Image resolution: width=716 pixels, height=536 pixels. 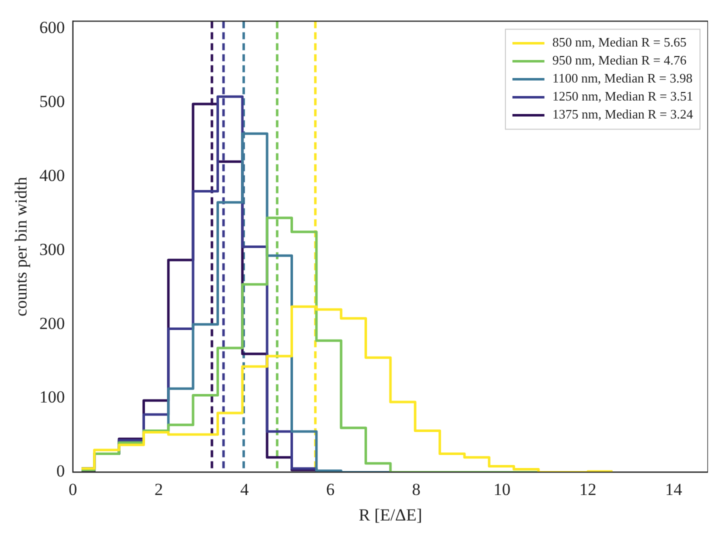 What do you see at coordinates (622, 78) in the screenshot?
I see `legend-label: 1100 nm, Median R = 3.98` at bounding box center [622, 78].